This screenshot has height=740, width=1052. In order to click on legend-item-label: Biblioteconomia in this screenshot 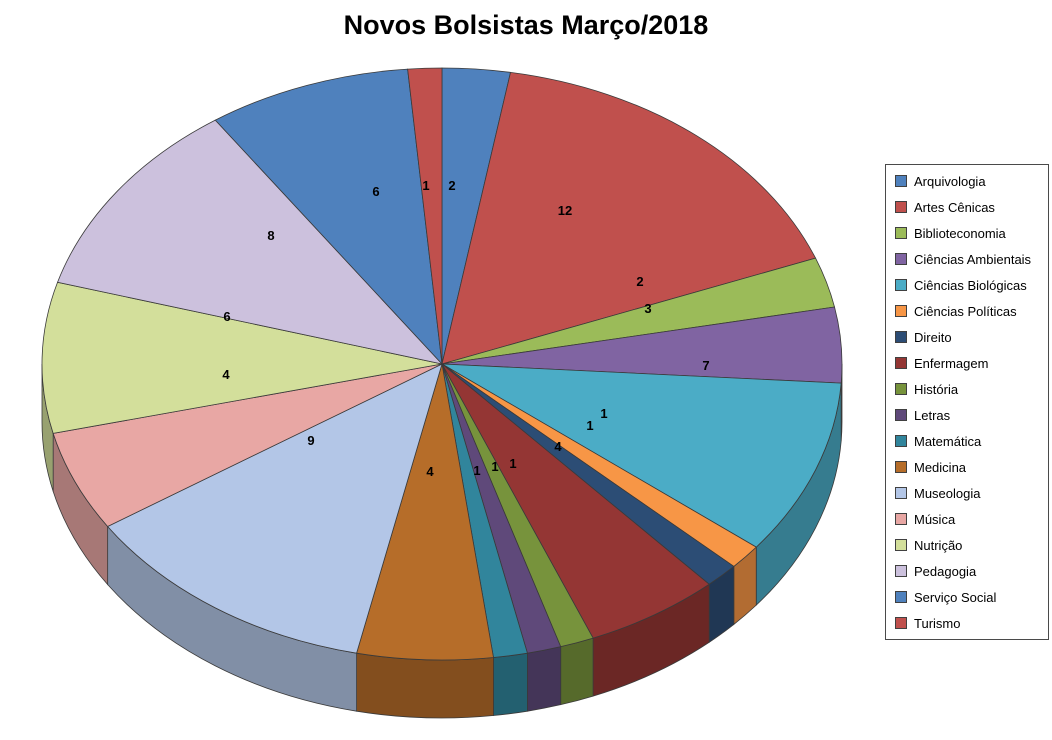, I will do `click(960, 233)`.